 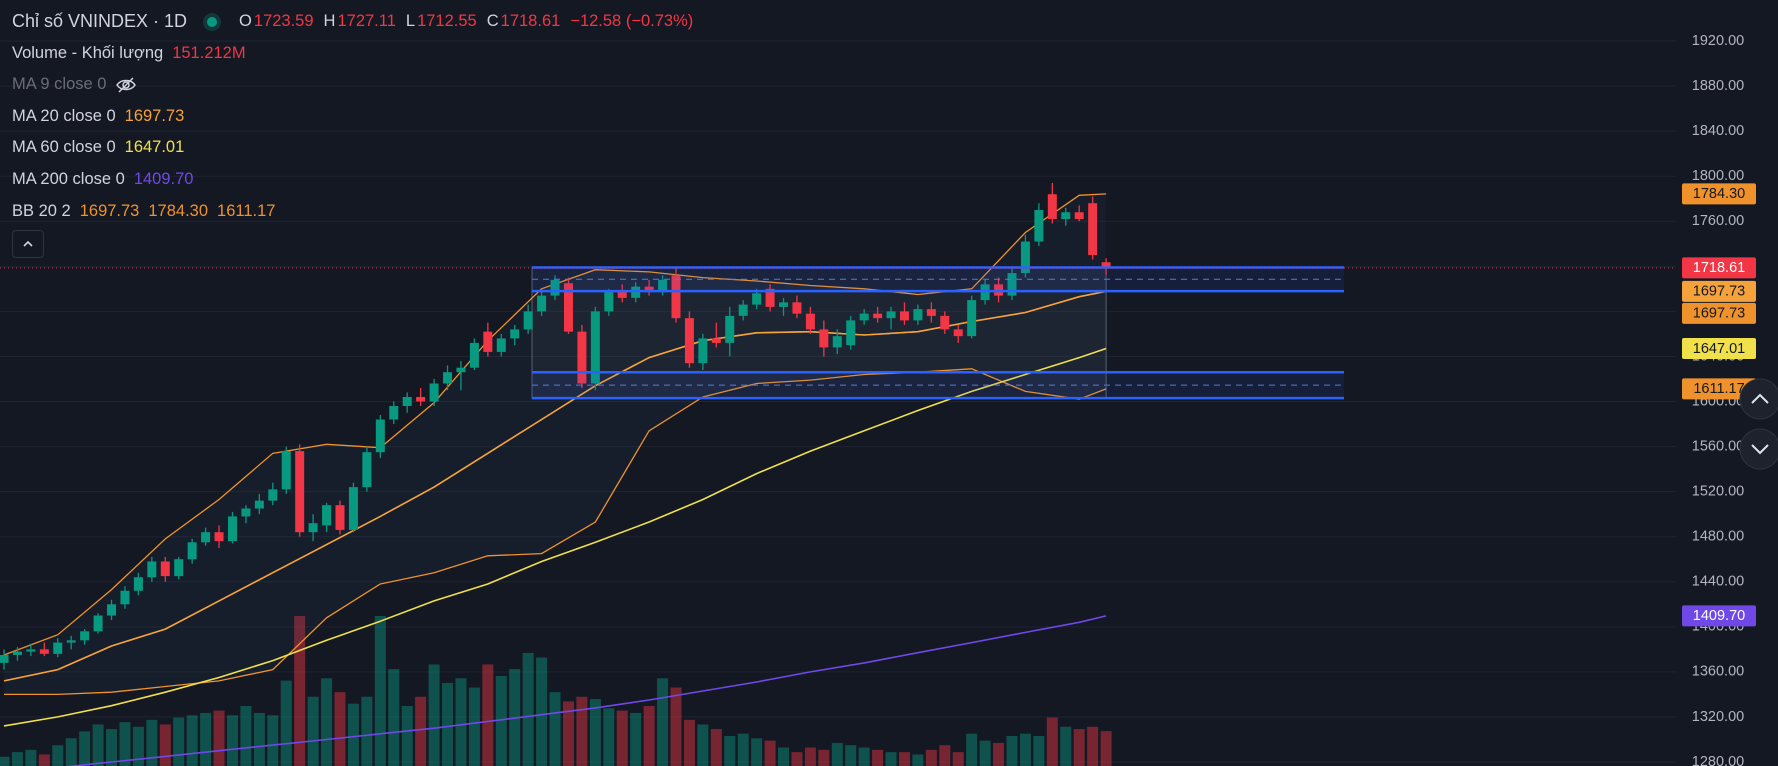 I want to click on collapse-legend-button, so click(x=28, y=244).